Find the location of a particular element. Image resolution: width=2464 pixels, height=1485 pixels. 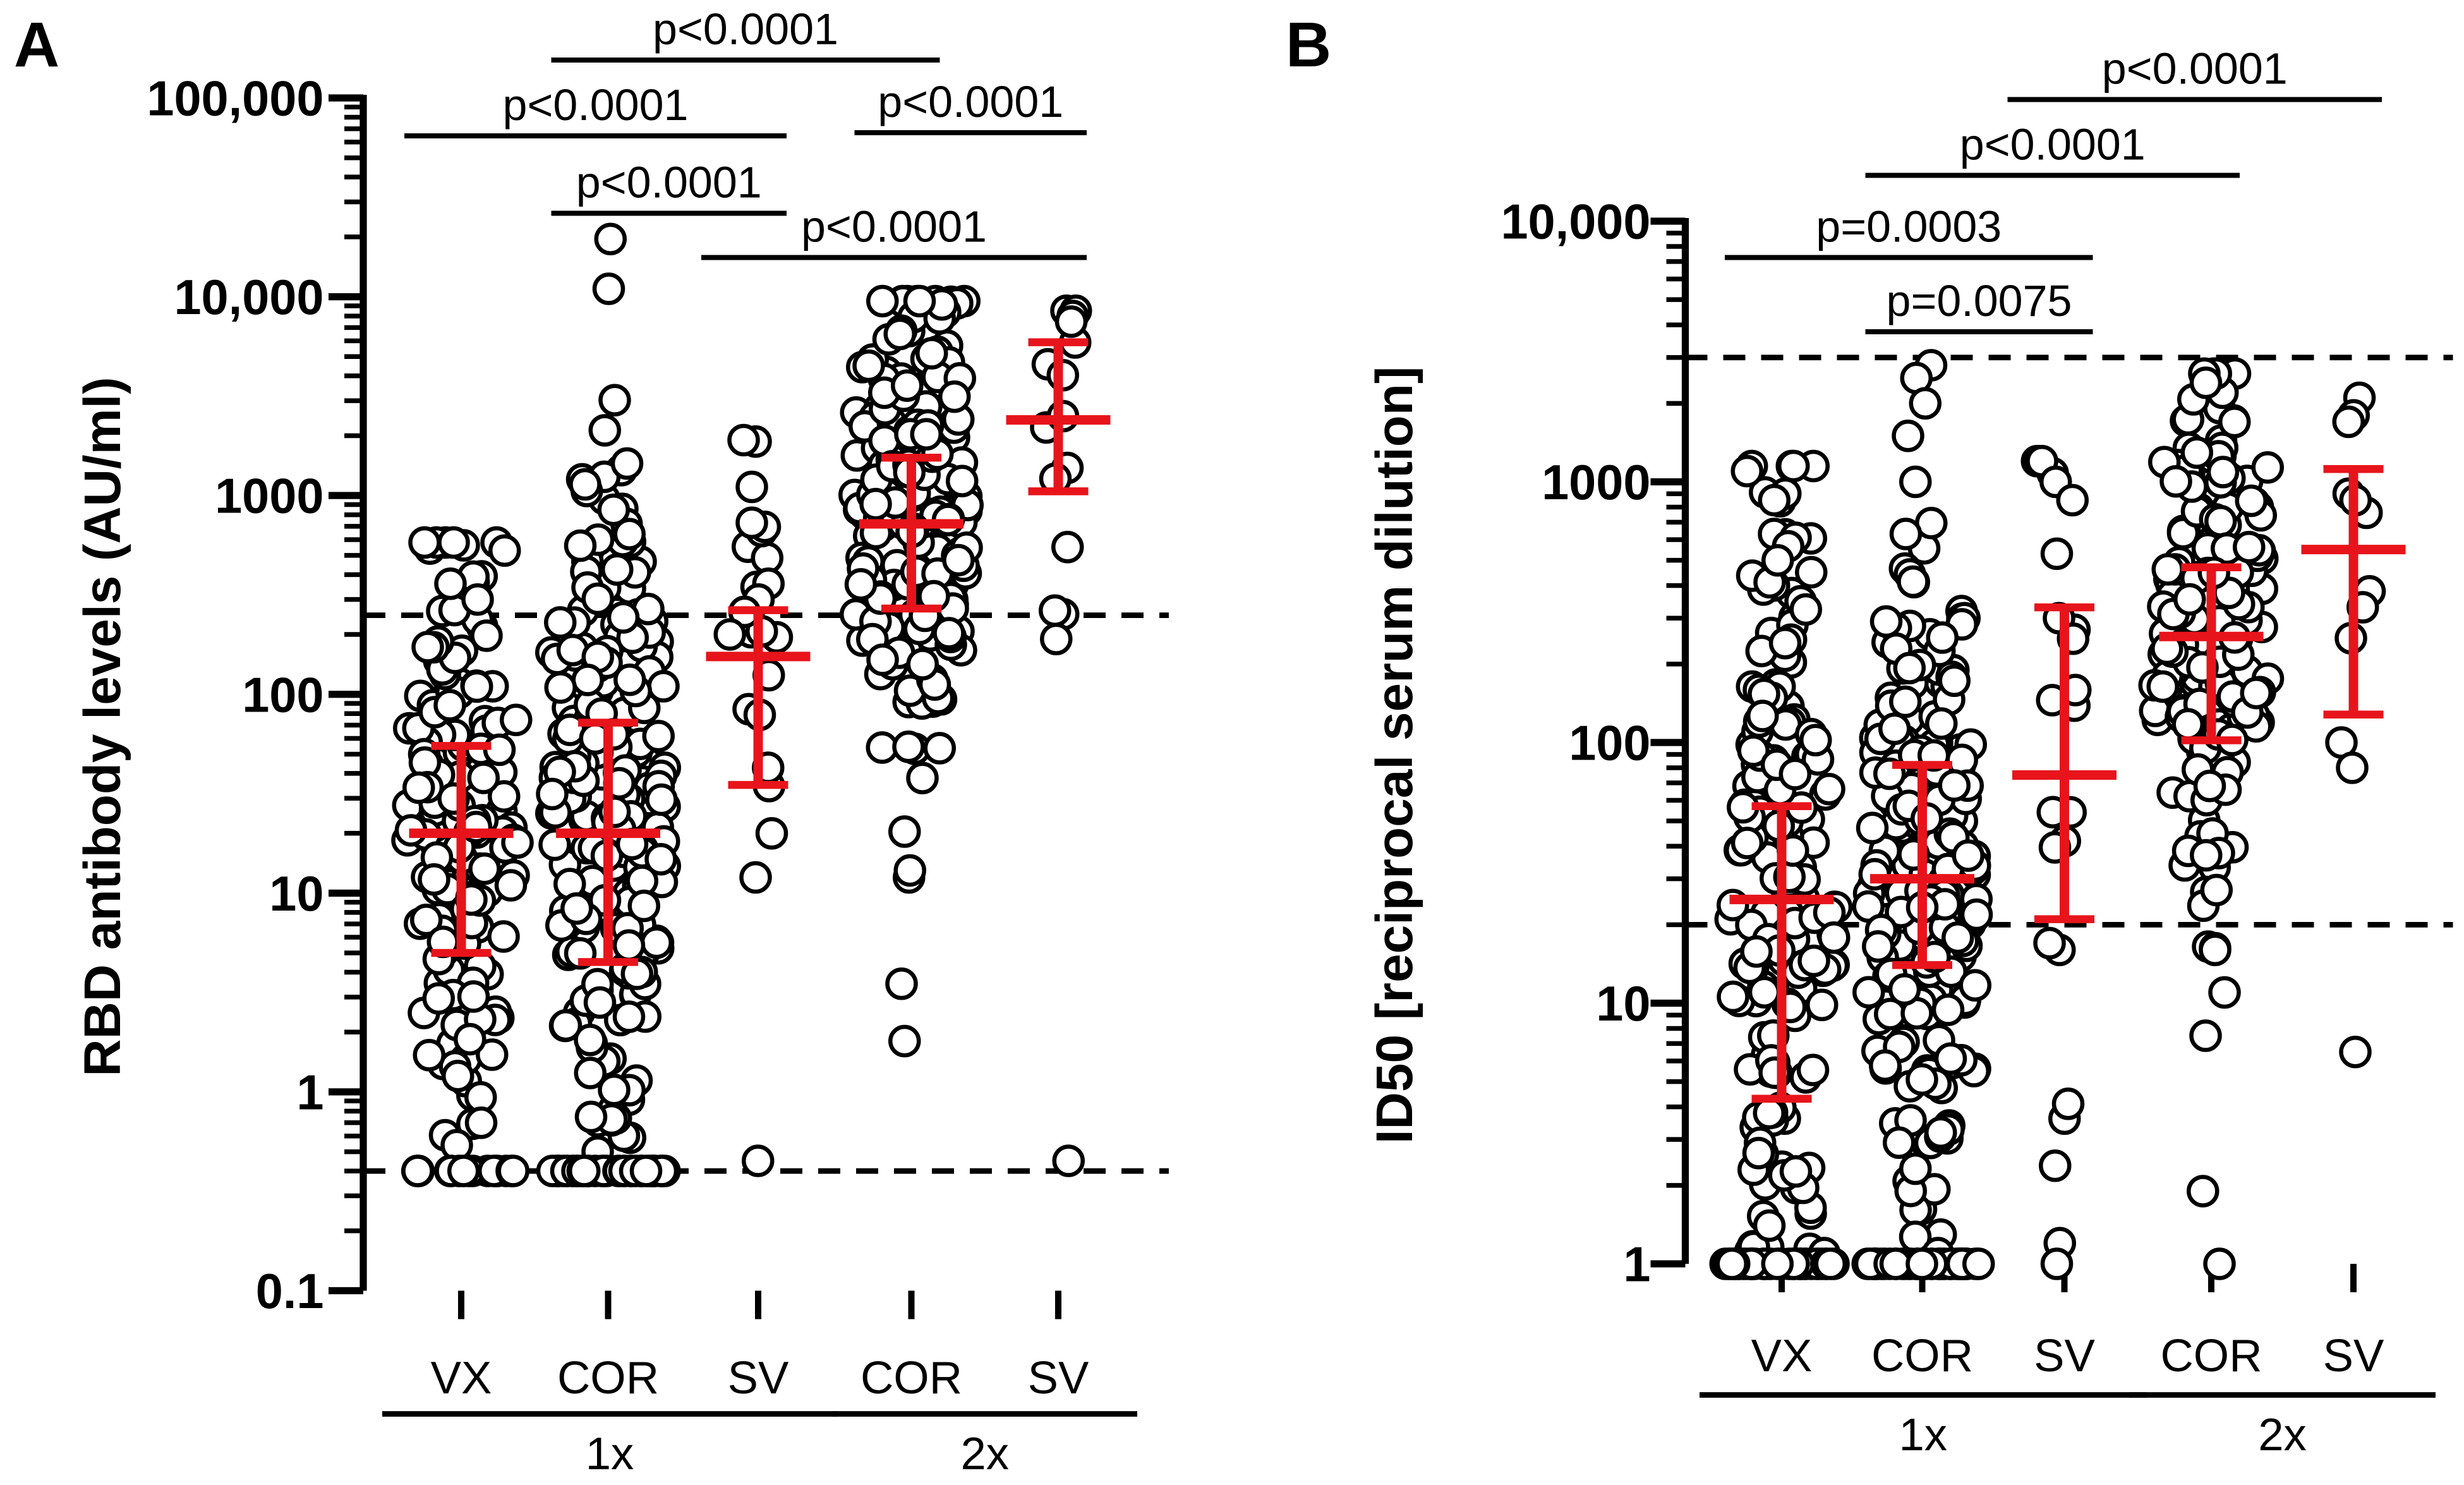

y-axis-title-a: RBD antibody levels (AU/ml) is located at coordinates (102, 726).